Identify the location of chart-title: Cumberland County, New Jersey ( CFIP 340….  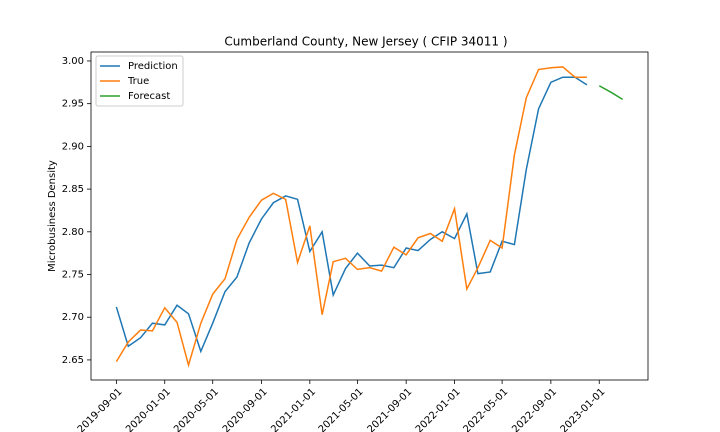
(365, 42).